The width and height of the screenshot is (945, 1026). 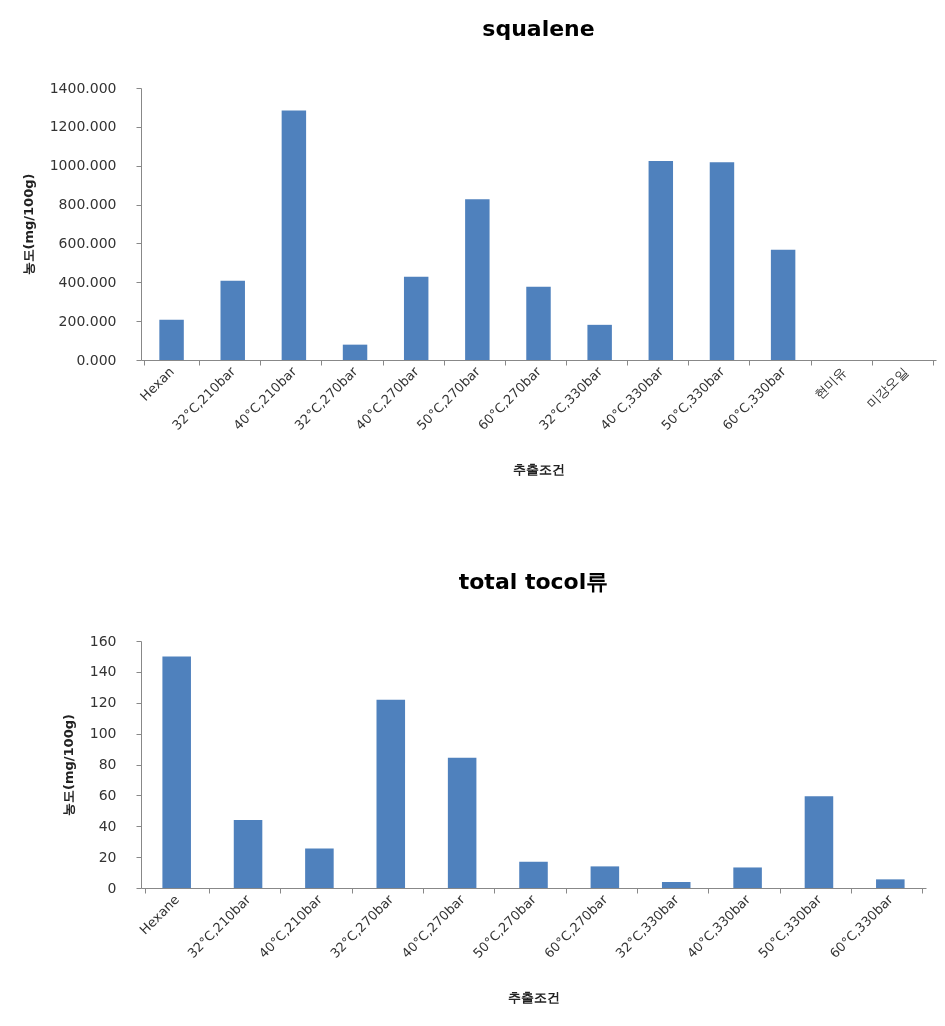 I want to click on chart-title: squalene, so click(x=538, y=28).